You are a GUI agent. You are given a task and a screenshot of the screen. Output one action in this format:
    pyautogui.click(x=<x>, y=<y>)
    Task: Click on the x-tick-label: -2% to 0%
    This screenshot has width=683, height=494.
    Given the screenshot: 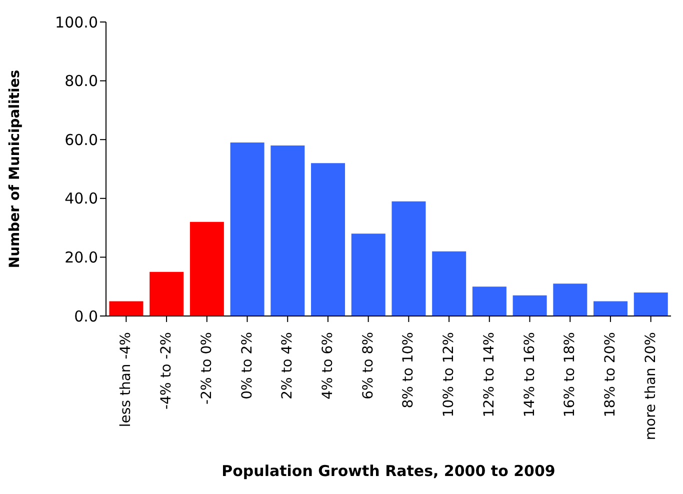 What is the action you would take?
    pyautogui.click(x=206, y=368)
    